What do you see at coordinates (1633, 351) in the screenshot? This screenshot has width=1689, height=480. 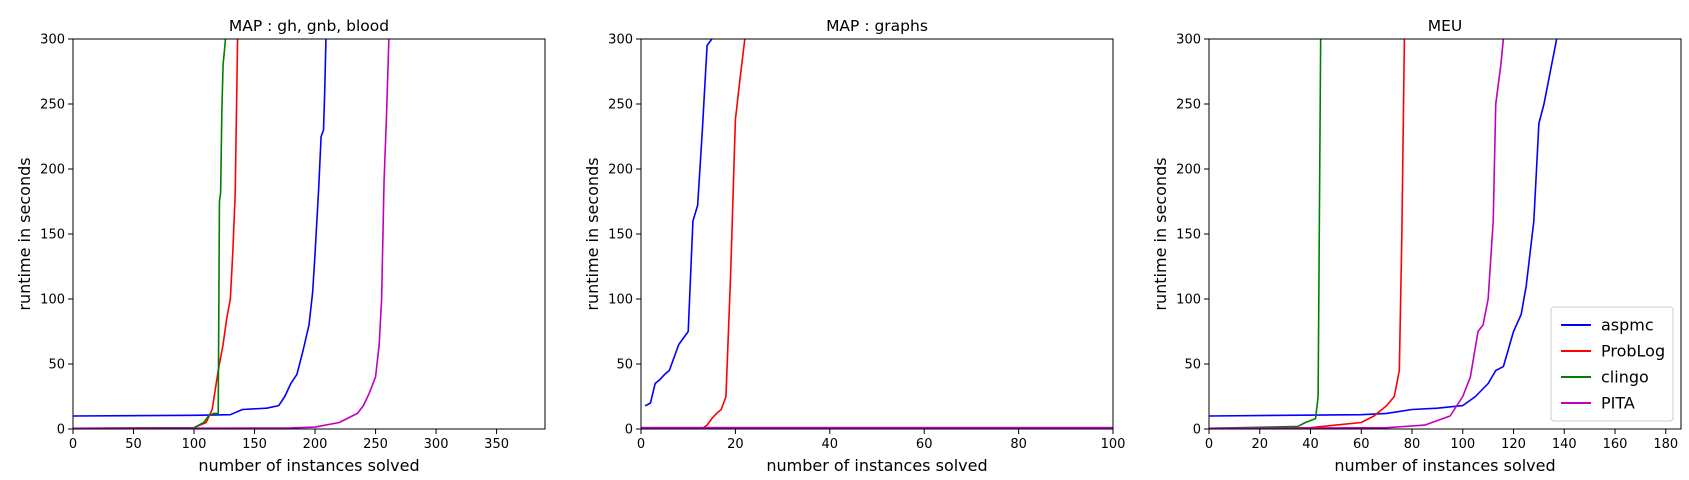 I see `legend-label-problog: ProbLog` at bounding box center [1633, 351].